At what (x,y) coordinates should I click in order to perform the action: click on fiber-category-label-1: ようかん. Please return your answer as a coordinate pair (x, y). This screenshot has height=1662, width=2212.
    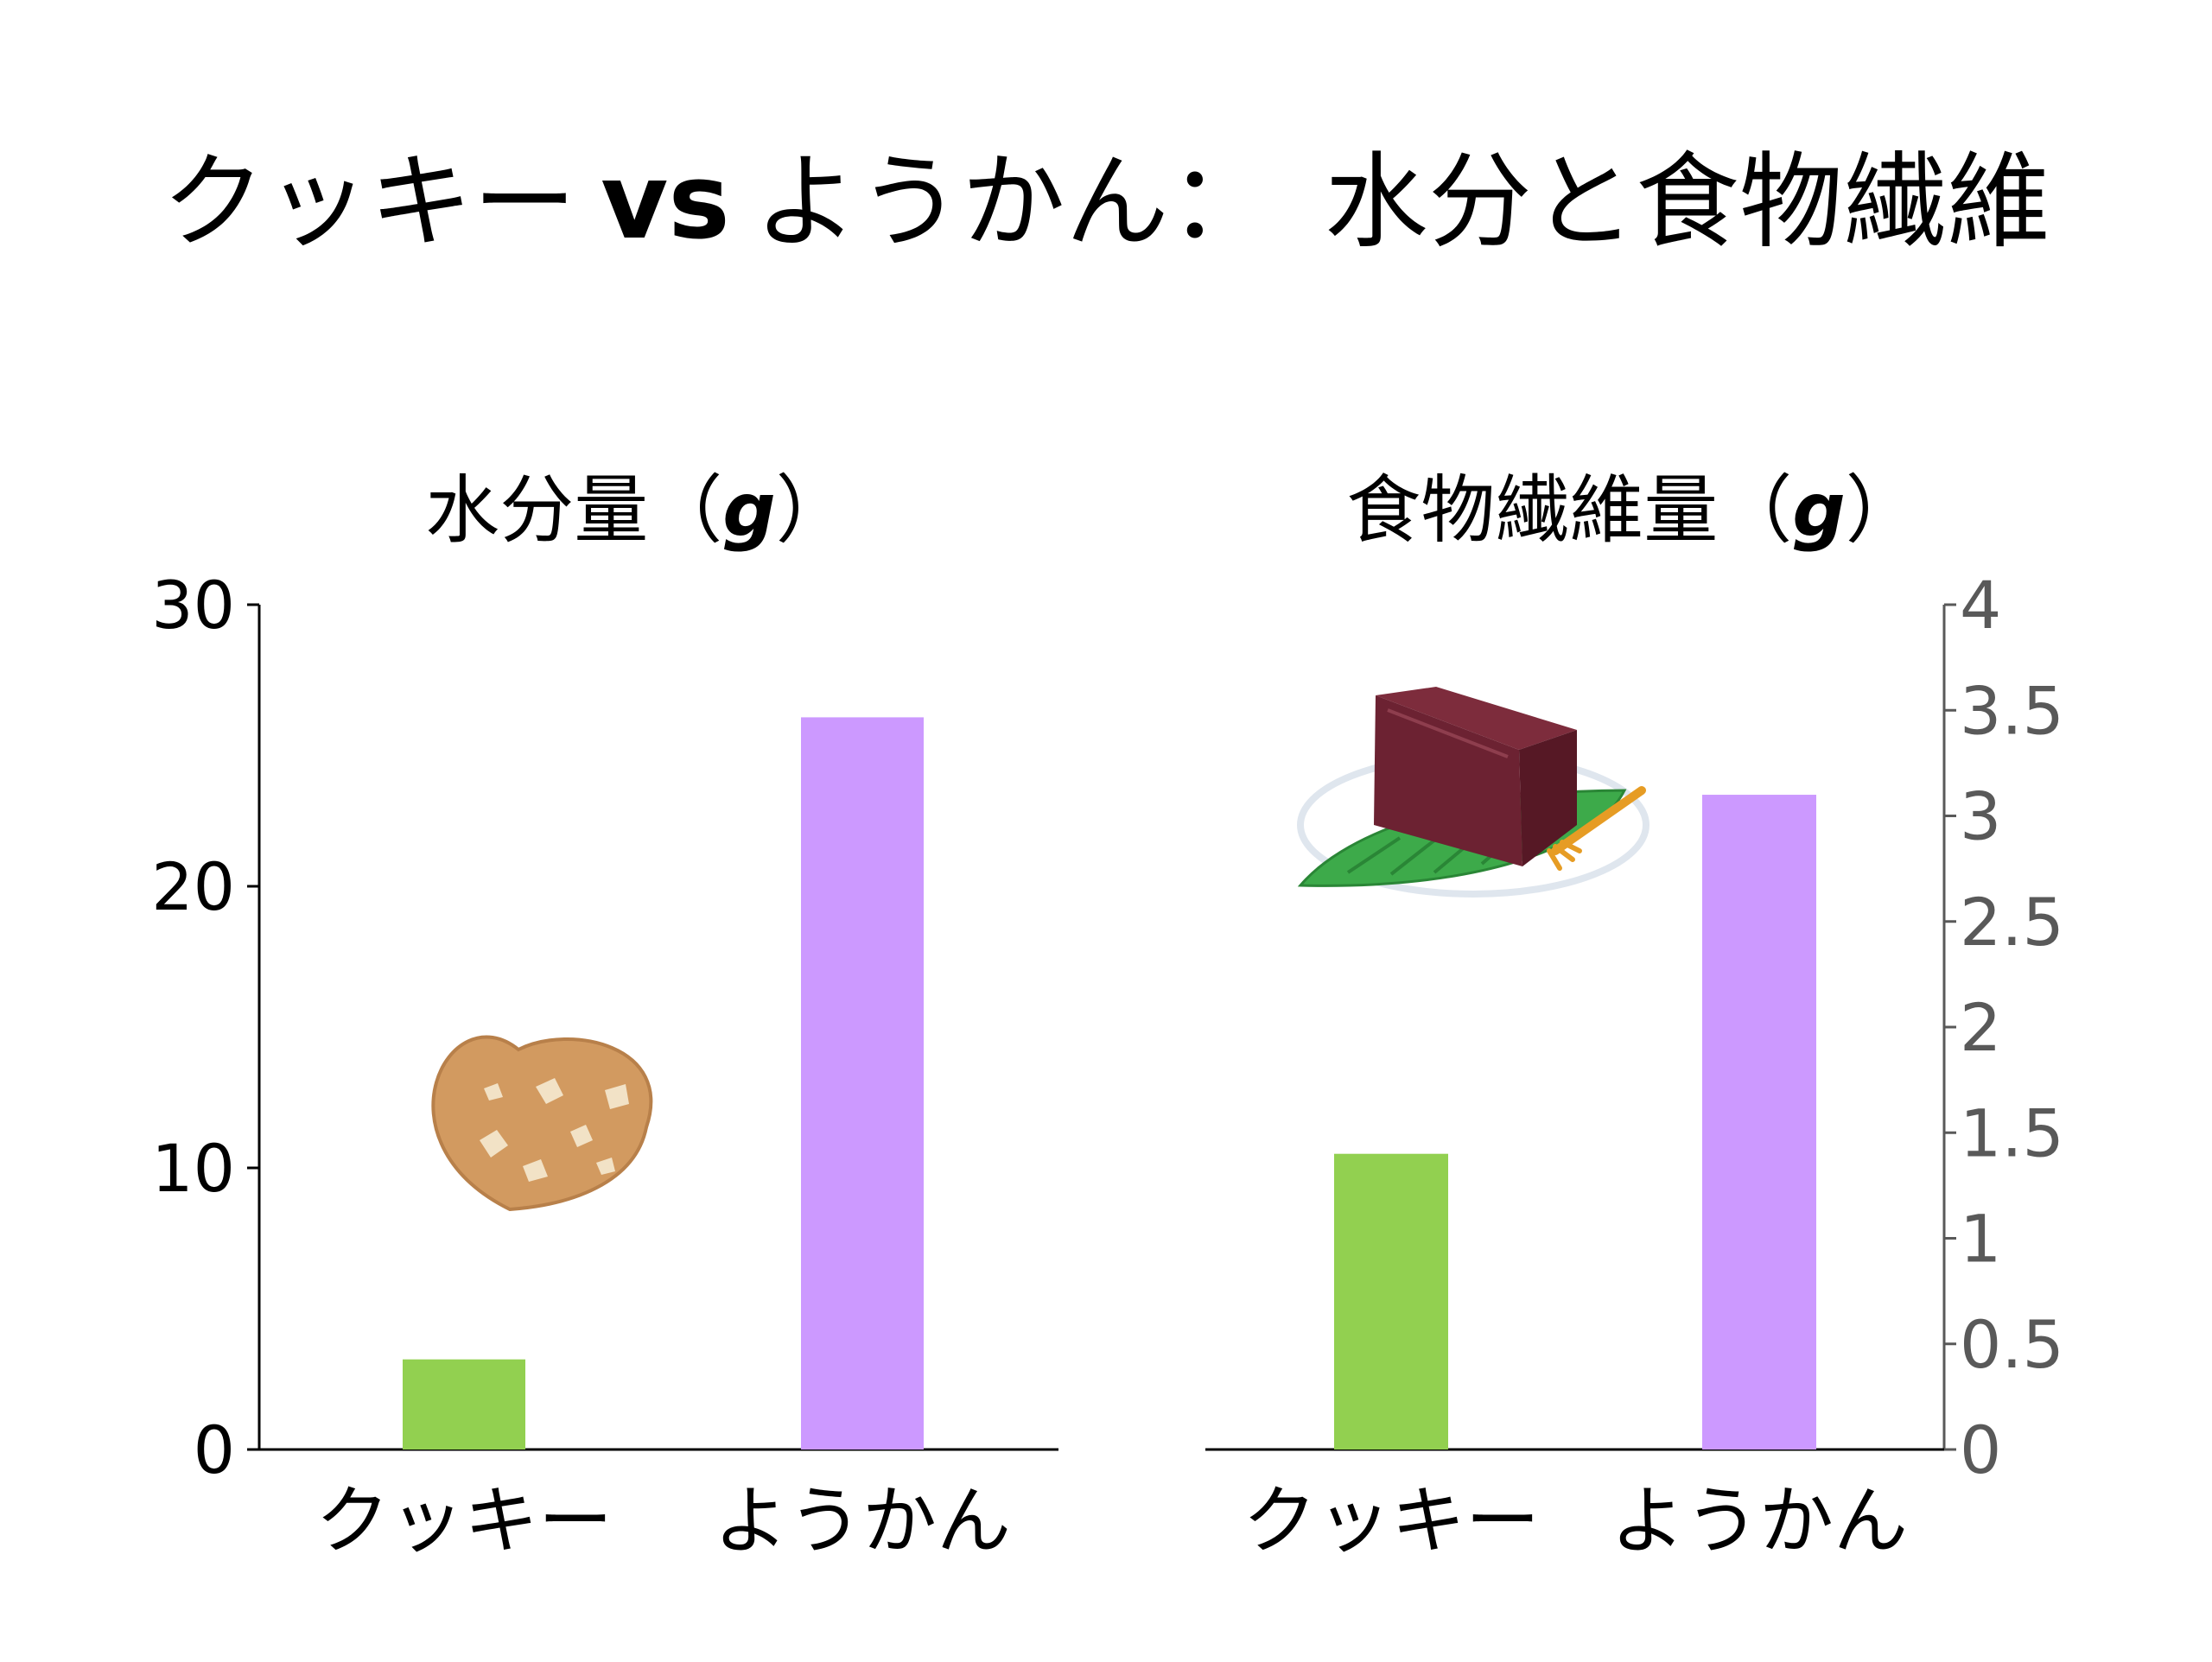
    Looking at the image, I should click on (1759, 1521).